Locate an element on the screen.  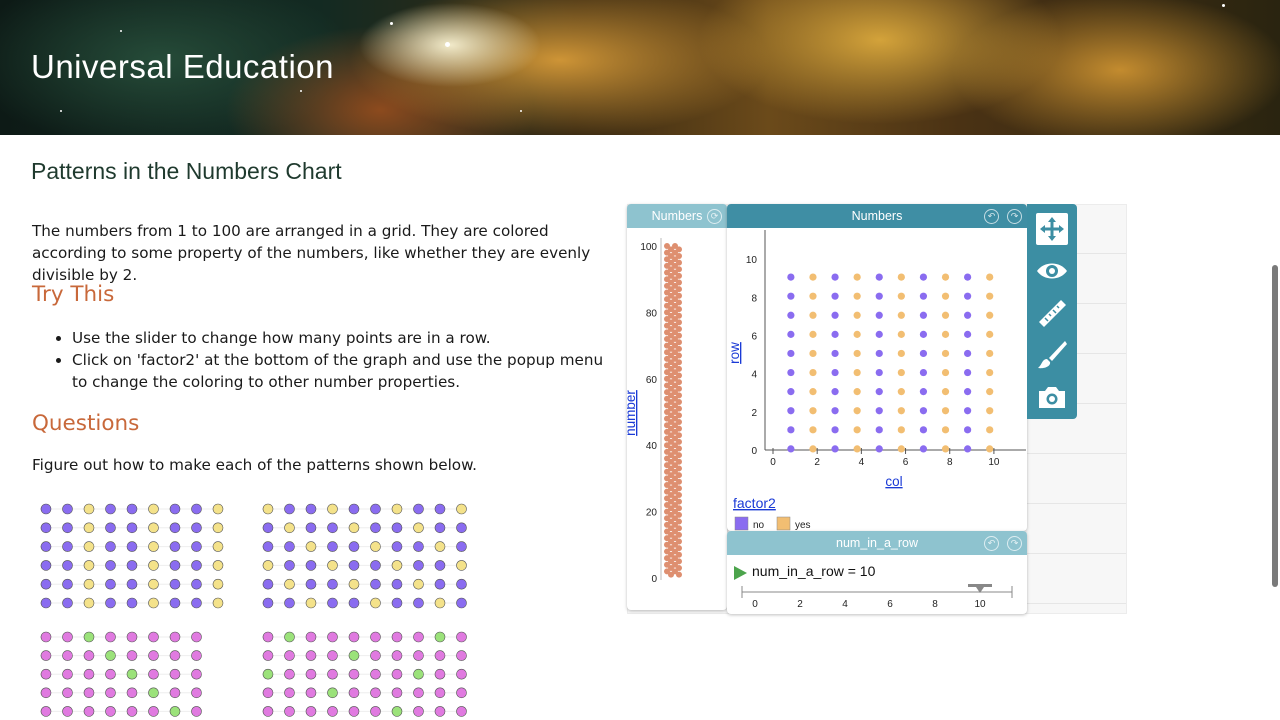
y-axis-label: row is located at coordinates (734, 353).